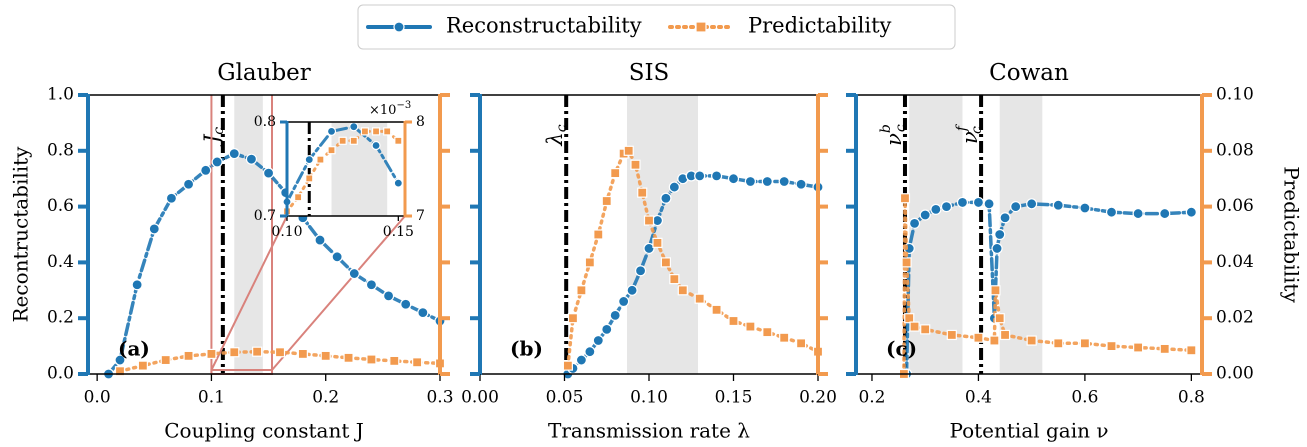 This screenshot has width=1307, height=447. I want to click on series-line, so click(342, 164).